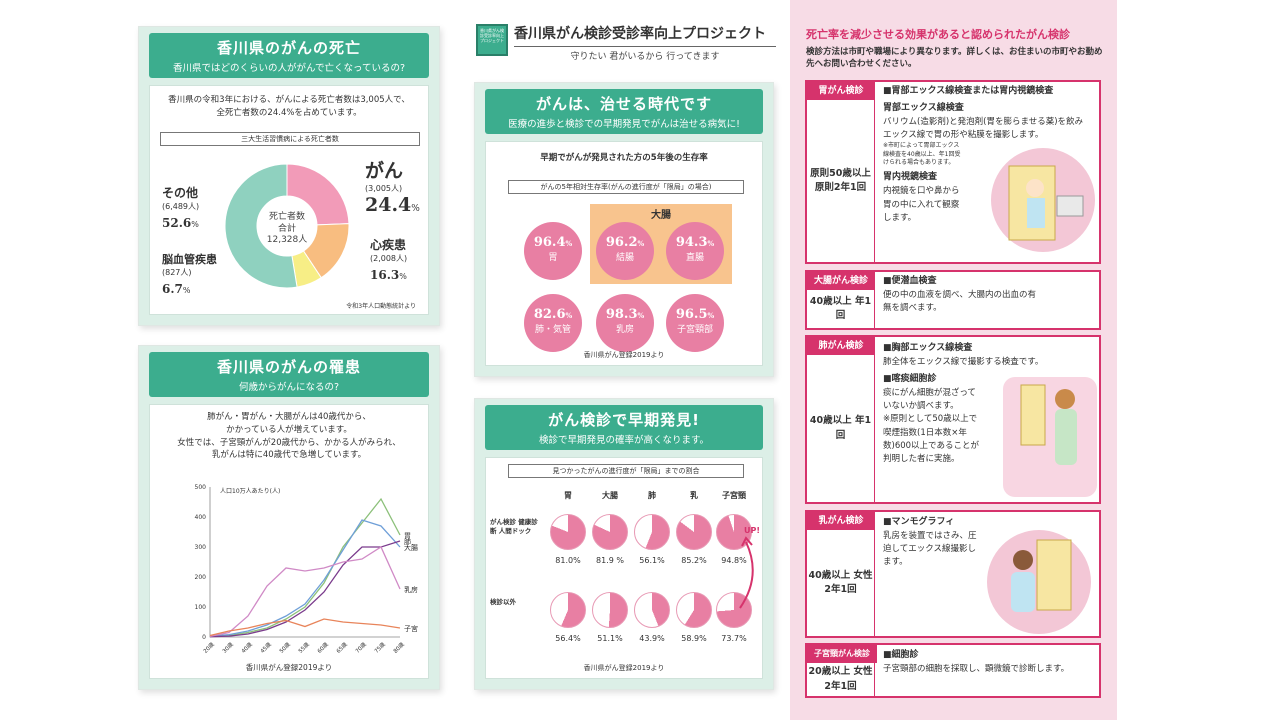 Image resolution: width=1280 pixels, height=720 pixels. Describe the element at coordinates (411, 628) in the screenshot. I see `line-series-label-4: 子宮` at that location.